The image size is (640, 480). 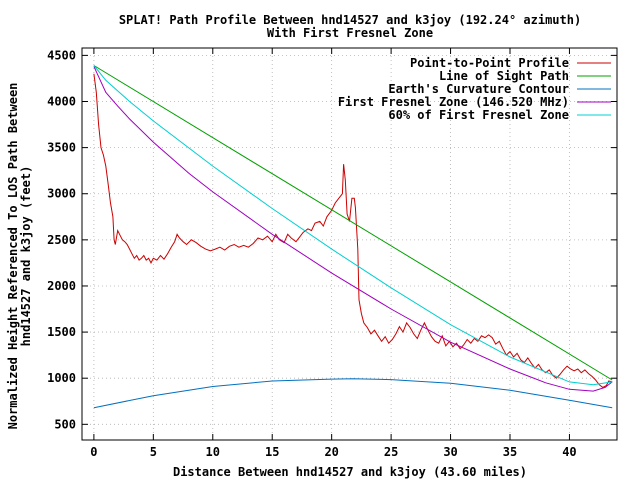 I want to click on x-tick-label: 40, so click(x=569, y=452).